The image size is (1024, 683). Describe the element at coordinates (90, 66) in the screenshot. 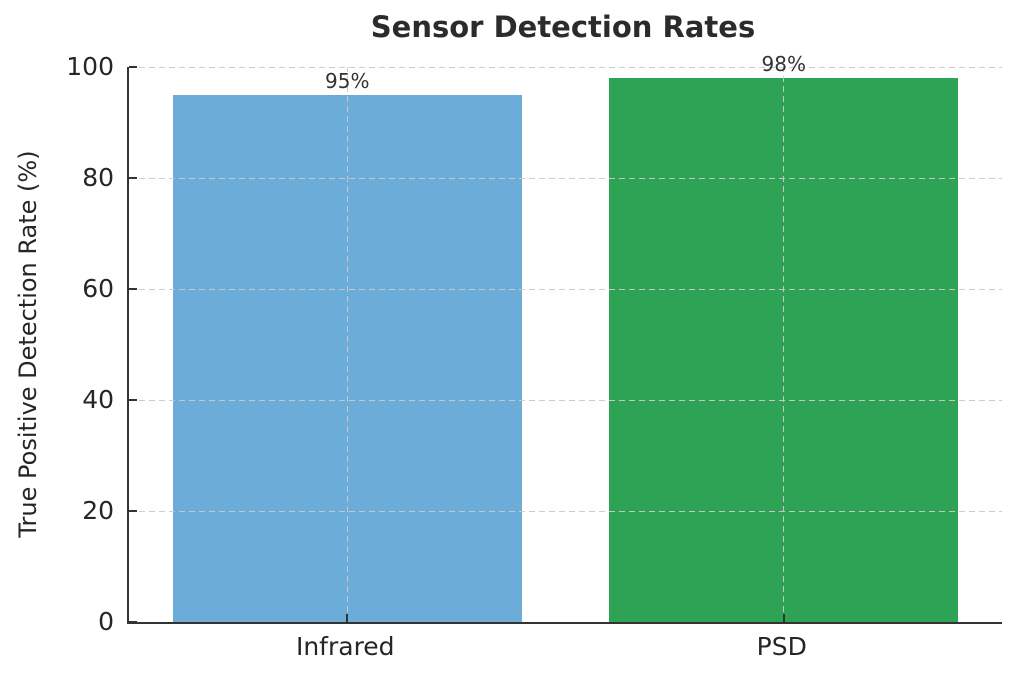

I see `y-tick-label: 100` at that location.